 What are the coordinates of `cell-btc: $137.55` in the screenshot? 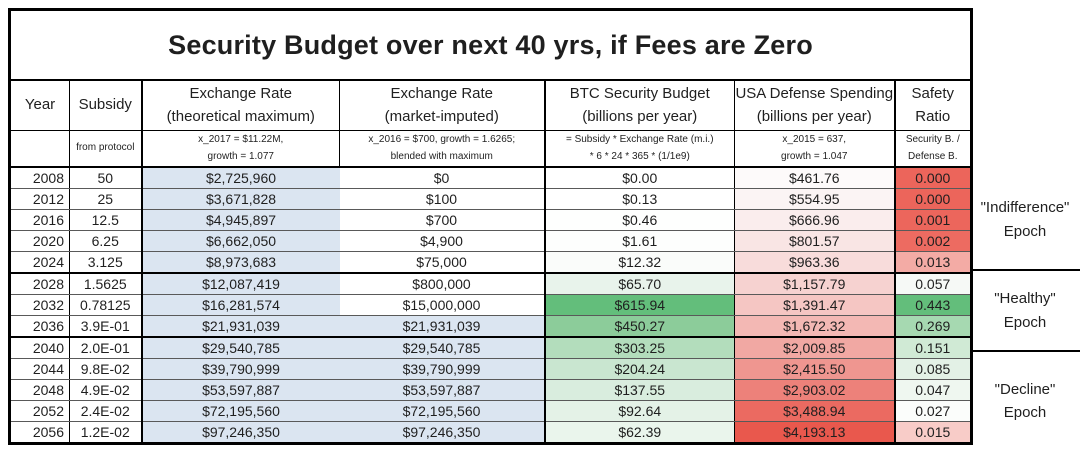 It's located at (639, 390).